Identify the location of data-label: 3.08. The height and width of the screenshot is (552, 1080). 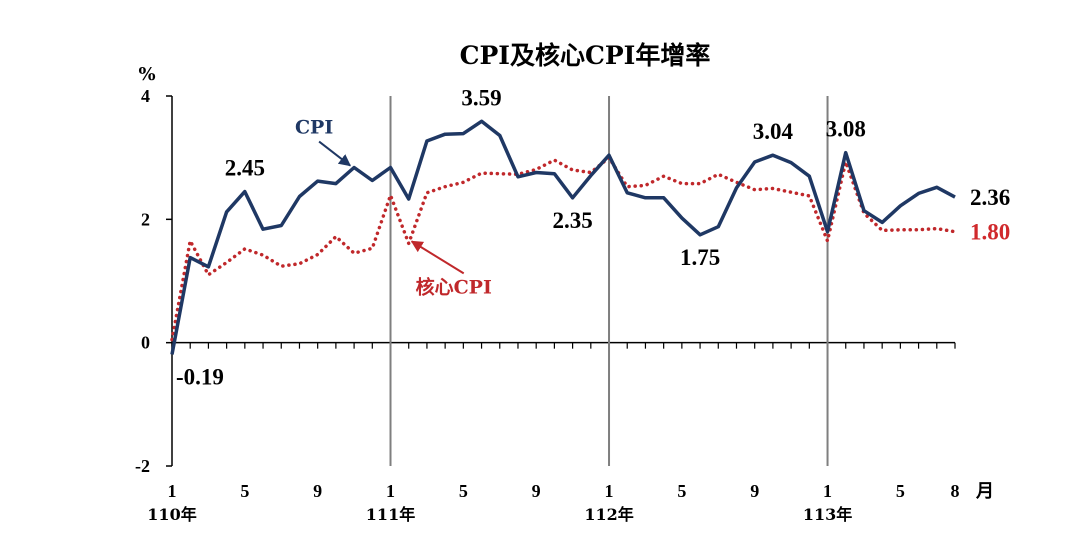
(846, 129).